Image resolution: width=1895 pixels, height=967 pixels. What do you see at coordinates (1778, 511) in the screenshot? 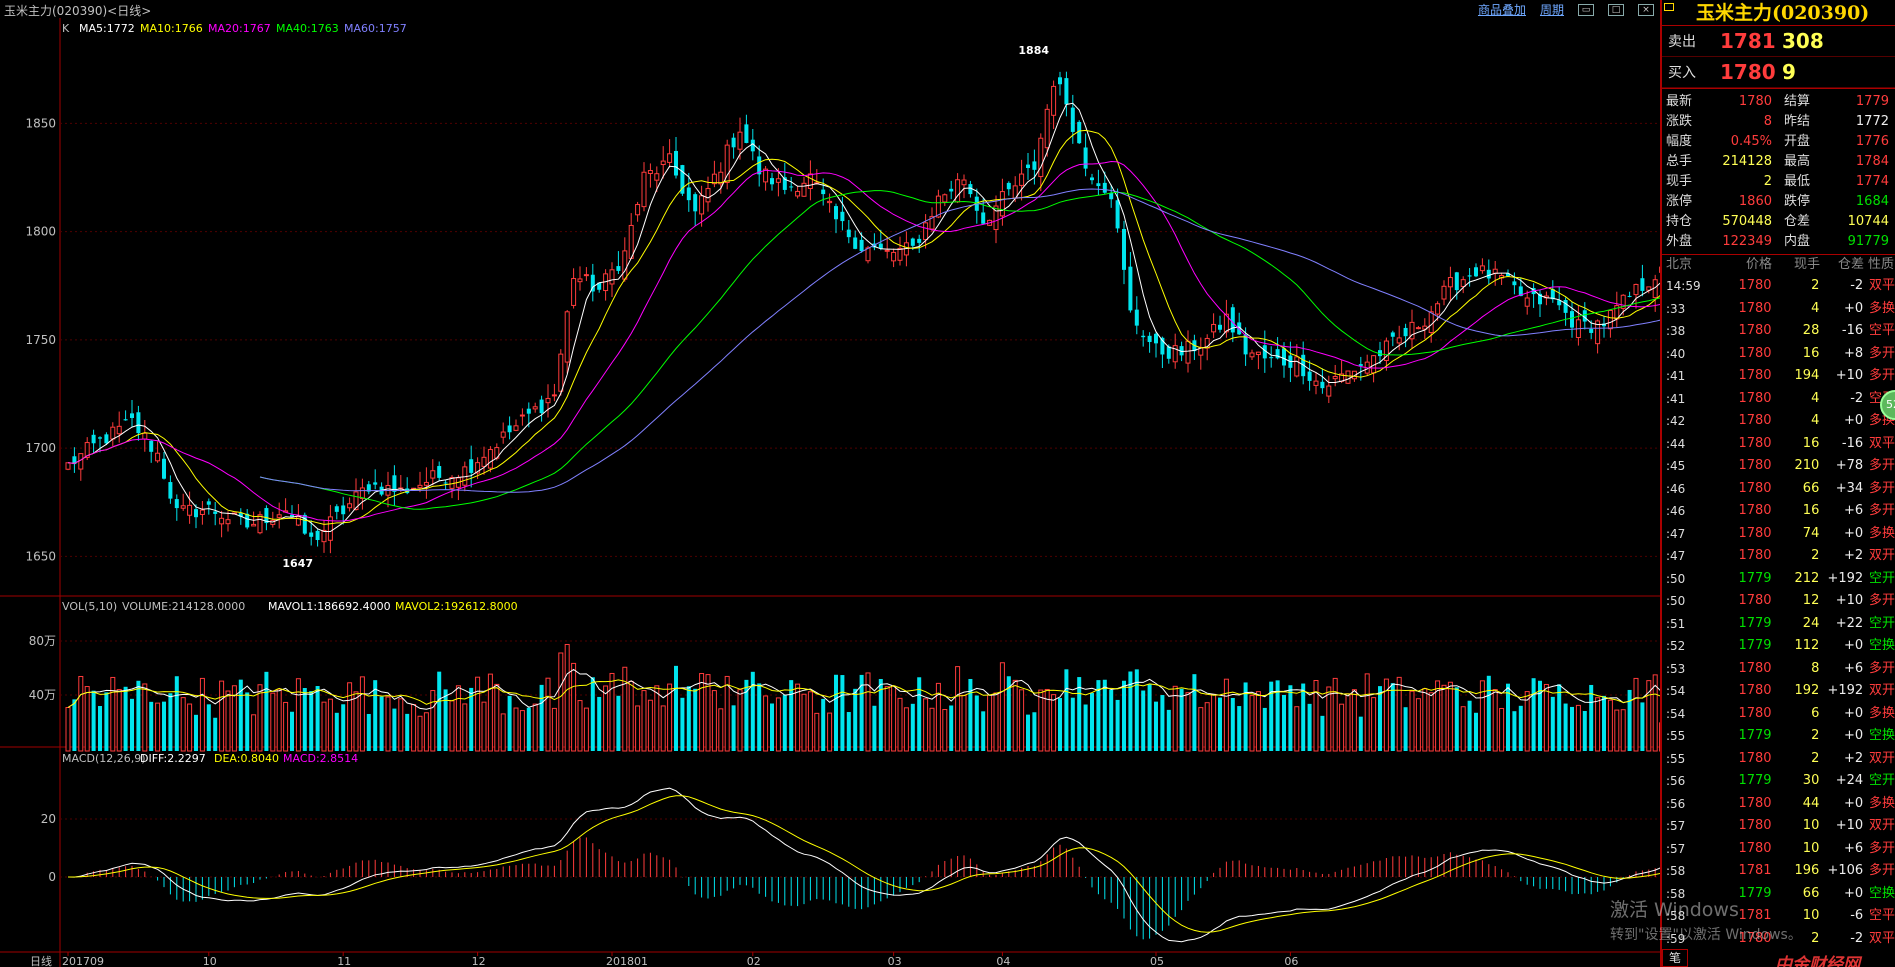
I see `tick-row: :46 1780 16 +6 多开` at bounding box center [1778, 511].